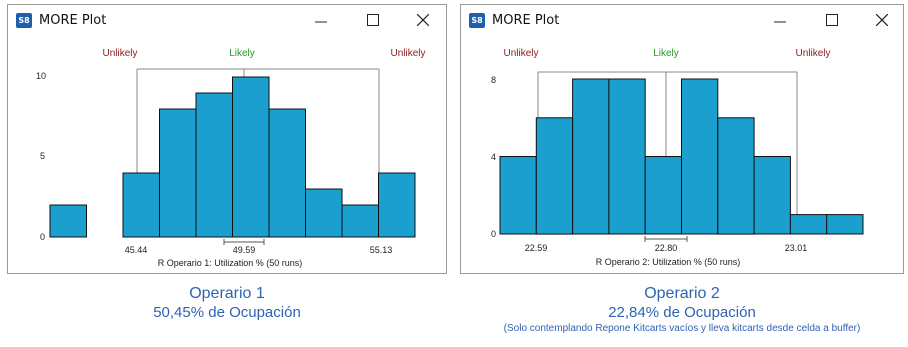 The image size is (908, 347). I want to click on marker-label-mean: 22.80, so click(666, 248).